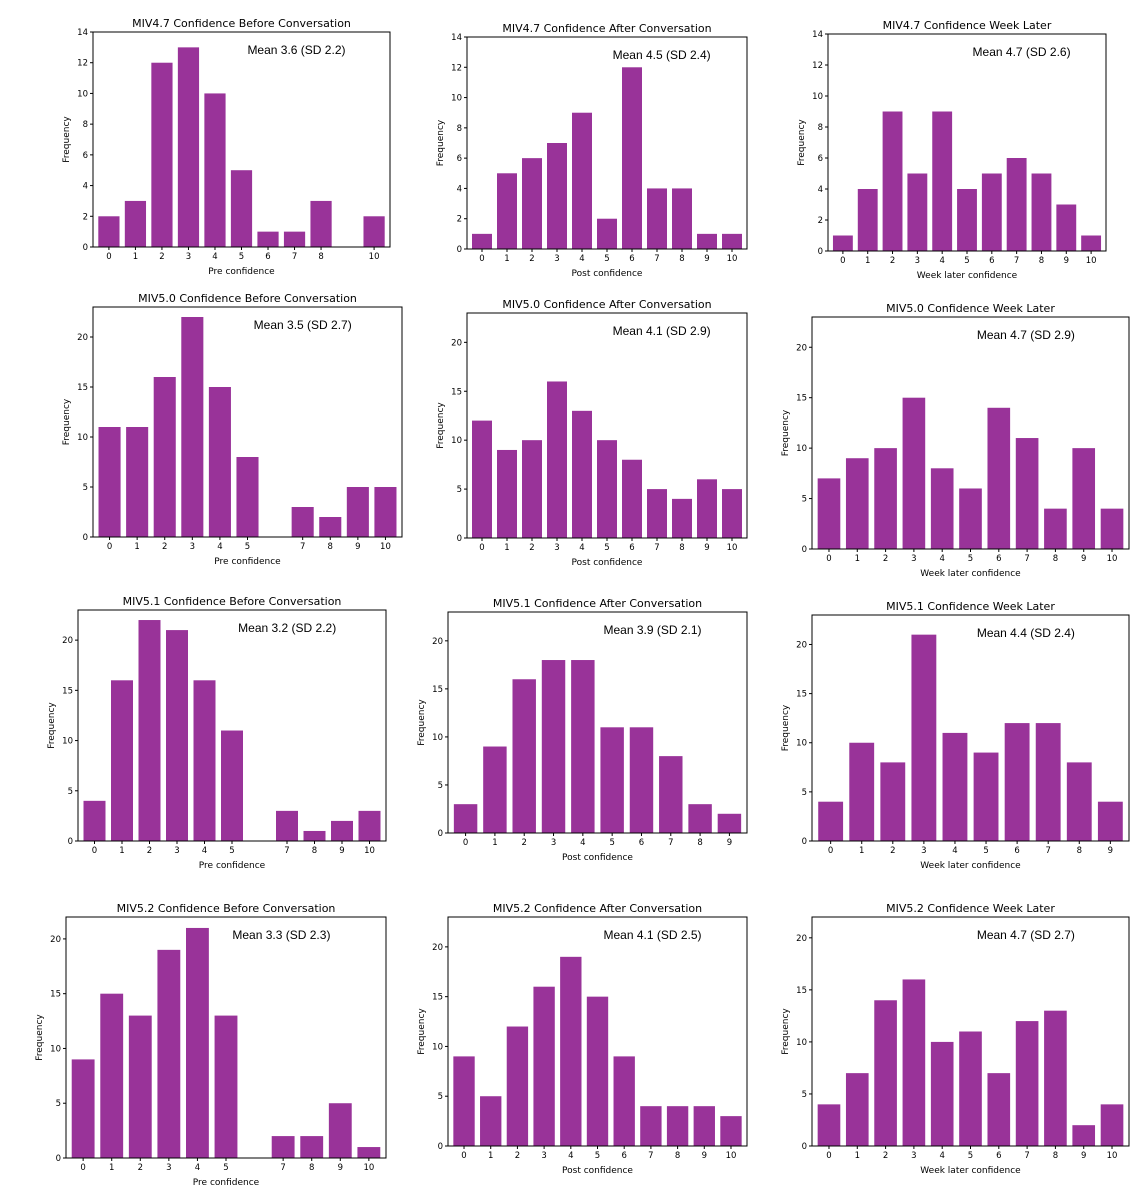  What do you see at coordinates (804, 842) in the screenshot?
I see `y-tick-label: 0` at bounding box center [804, 842].